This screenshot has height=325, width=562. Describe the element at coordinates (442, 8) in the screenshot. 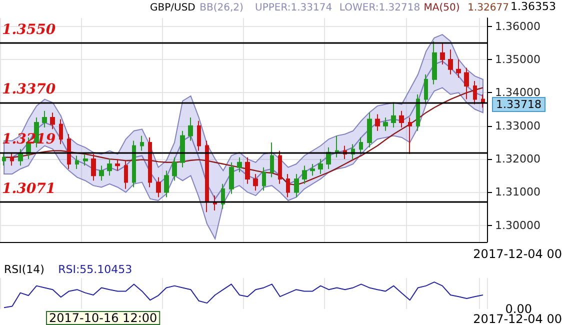

I see `text: MA(50)` at that location.